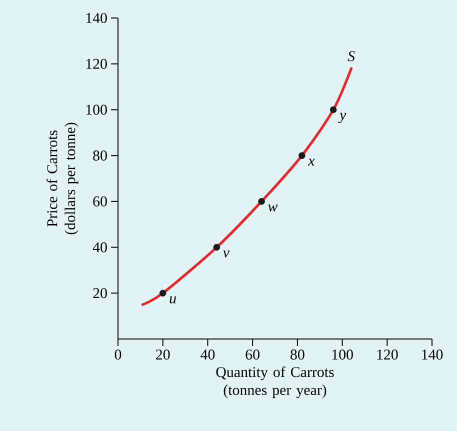  What do you see at coordinates (342, 117) in the screenshot?
I see `annotation: y` at bounding box center [342, 117].